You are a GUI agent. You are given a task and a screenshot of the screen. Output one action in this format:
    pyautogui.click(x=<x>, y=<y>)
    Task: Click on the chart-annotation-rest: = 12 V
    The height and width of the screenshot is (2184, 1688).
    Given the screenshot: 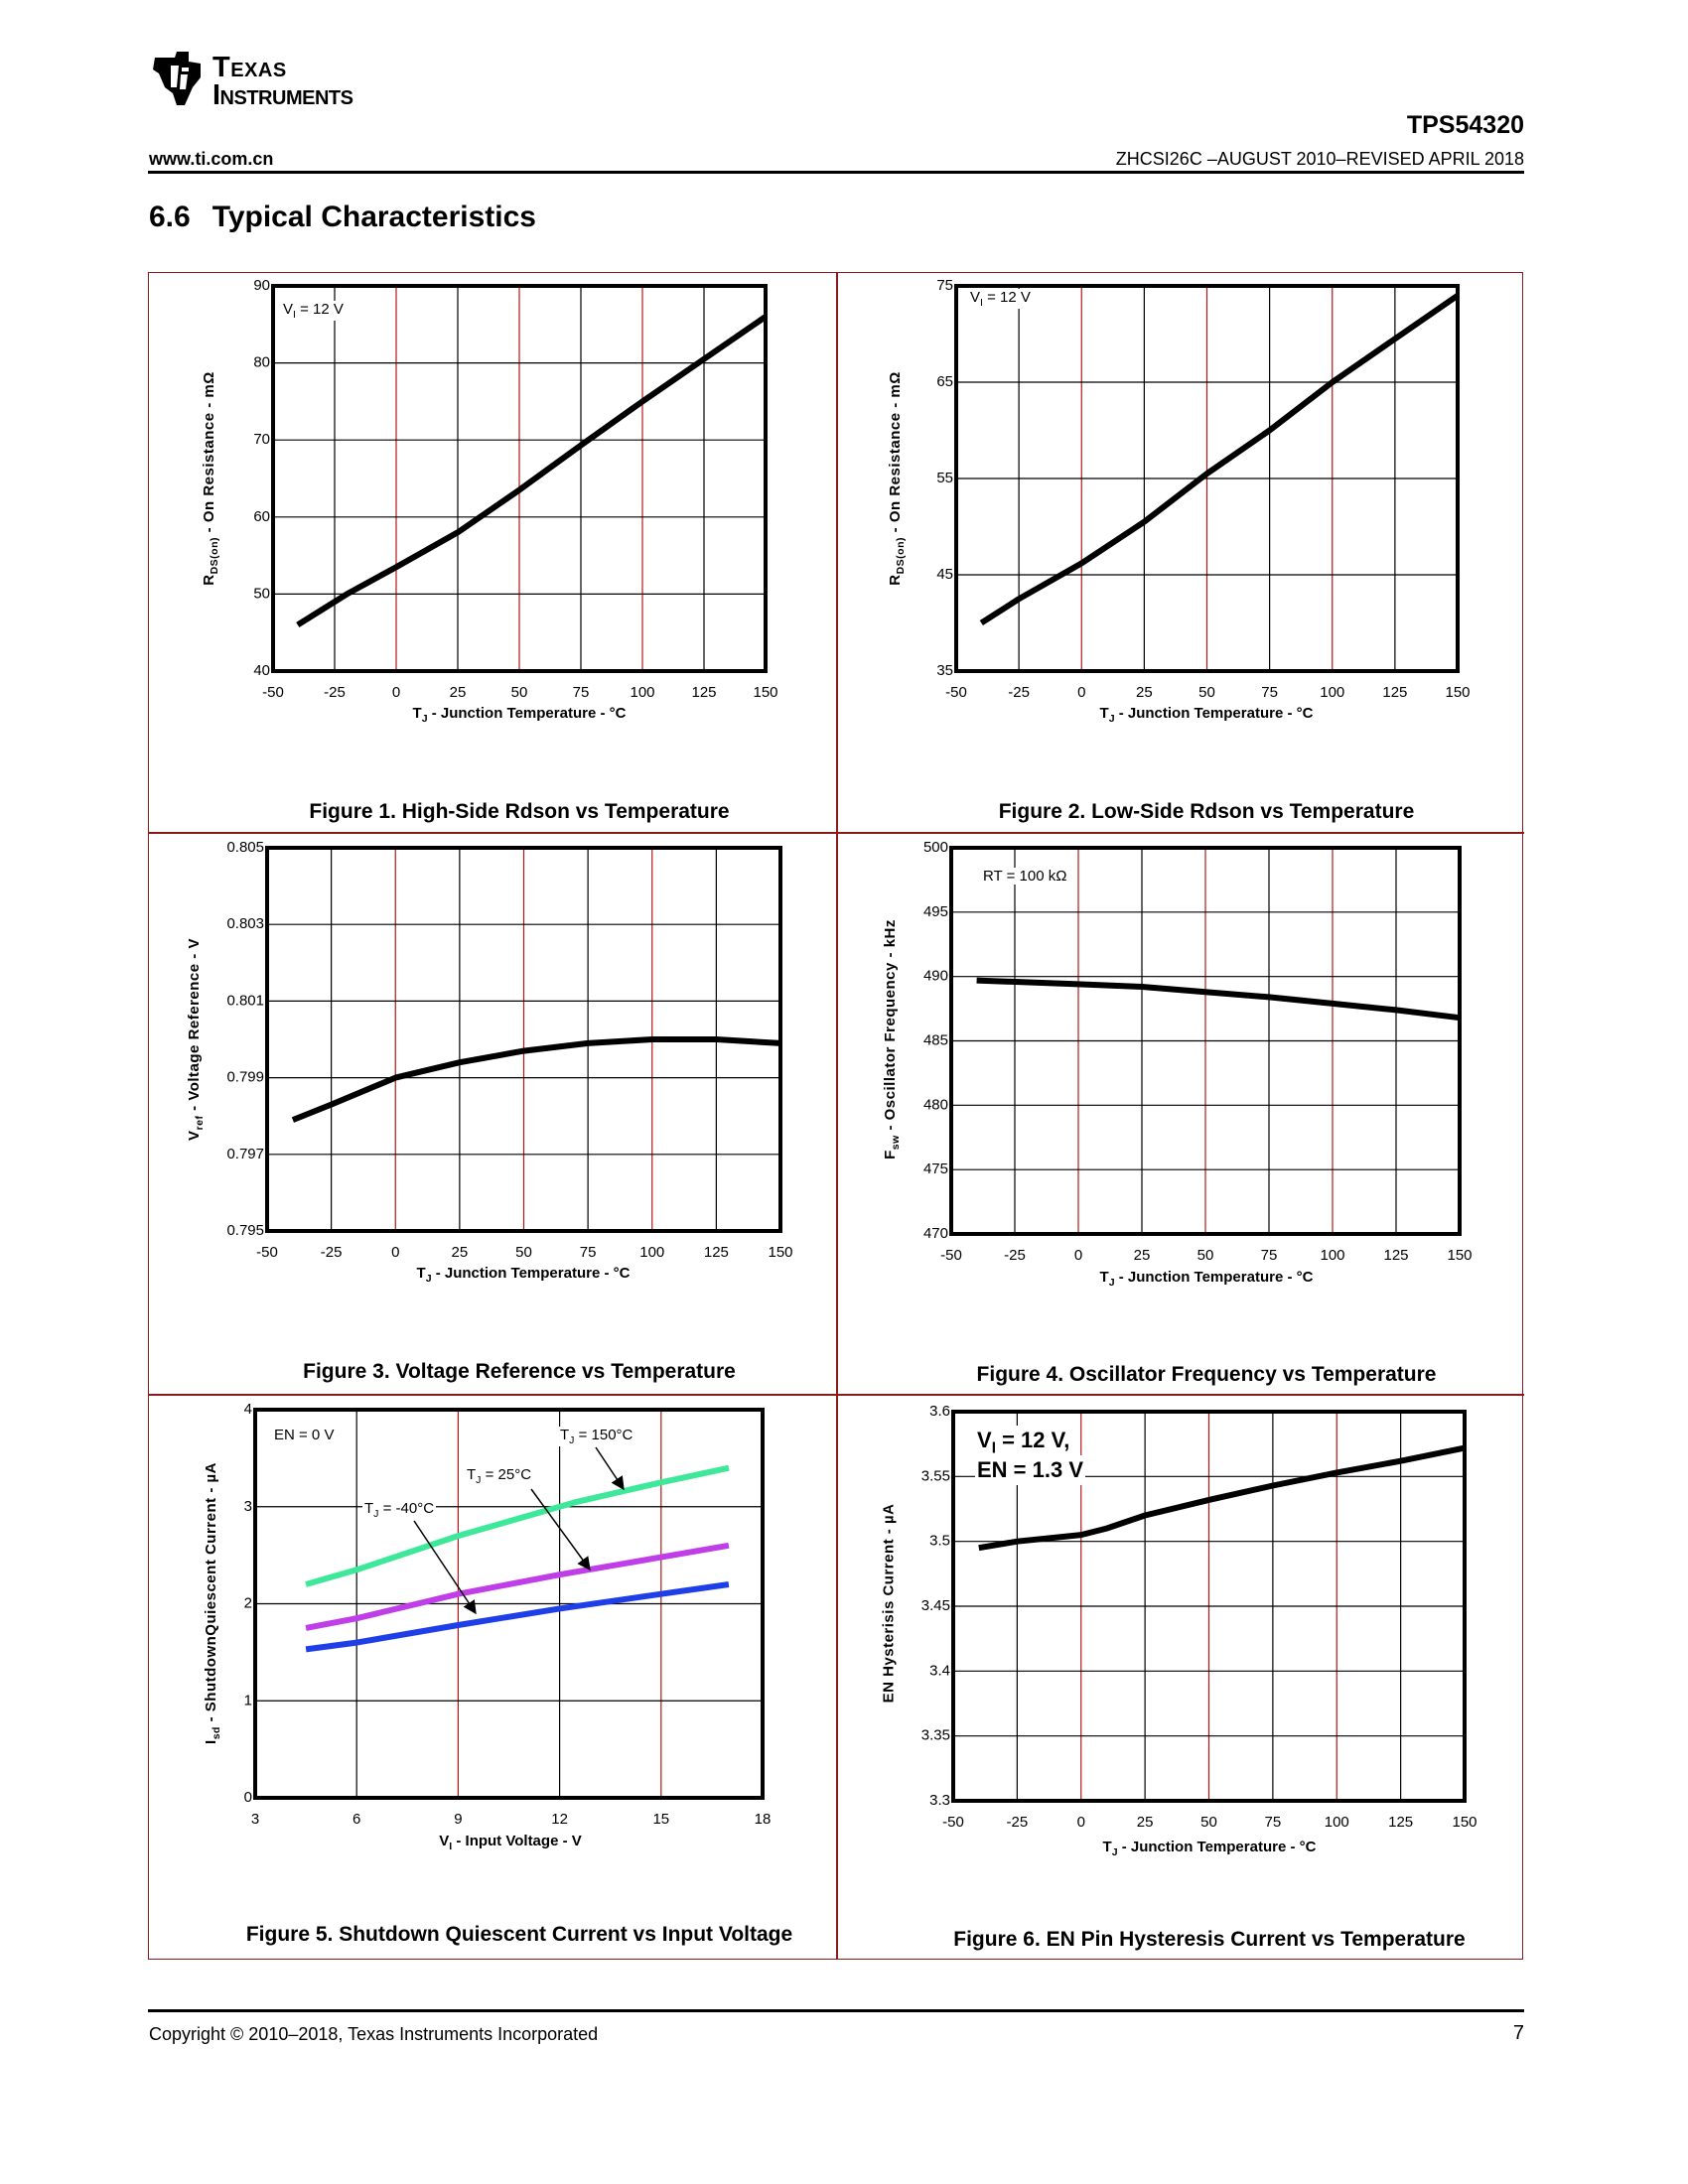 What is the action you would take?
    pyautogui.click(x=1006, y=297)
    